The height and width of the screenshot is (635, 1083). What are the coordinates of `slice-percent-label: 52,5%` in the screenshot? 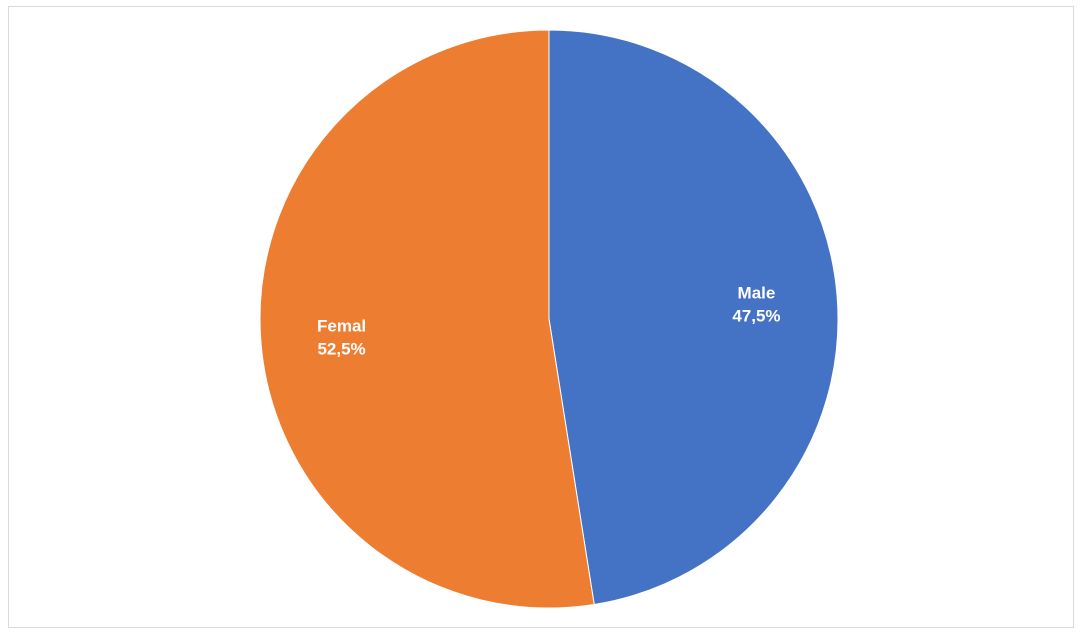 It's located at (341, 348).